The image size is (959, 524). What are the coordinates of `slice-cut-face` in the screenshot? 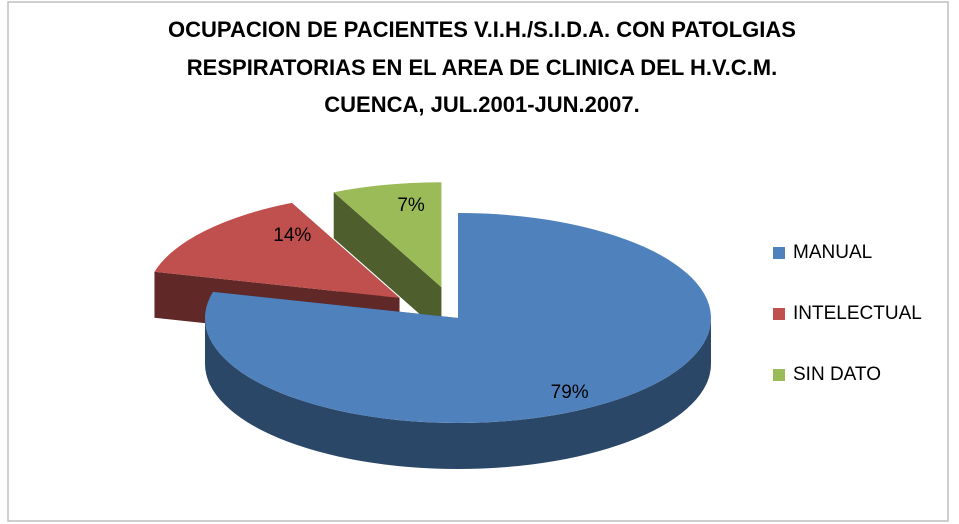 It's located at (387, 263).